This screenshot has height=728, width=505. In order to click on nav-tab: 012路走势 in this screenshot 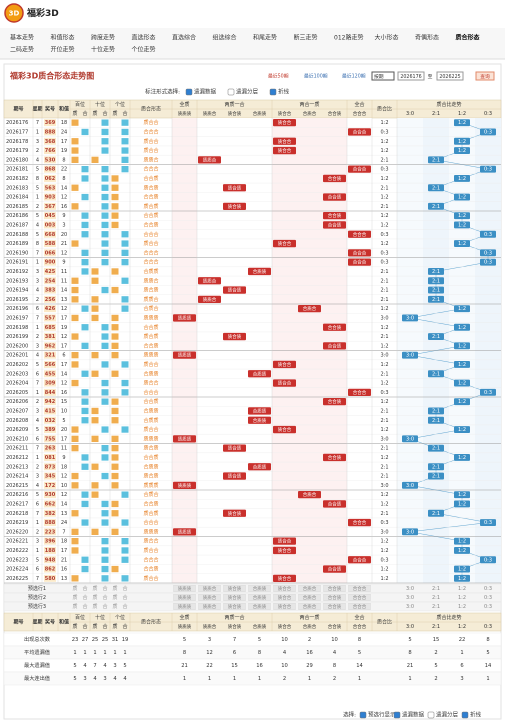, I will do `click(348, 38)`.